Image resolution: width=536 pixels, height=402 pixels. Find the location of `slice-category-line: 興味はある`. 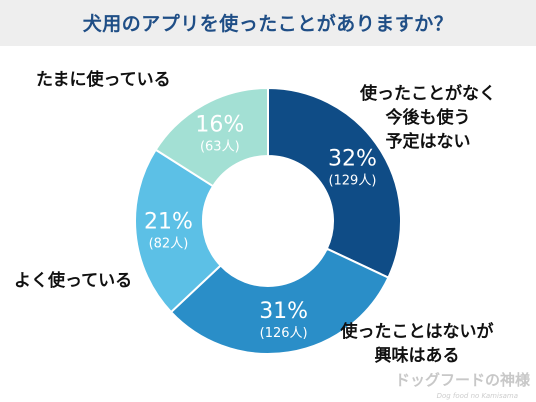

slice-category-line: 興味はある is located at coordinates (417, 356).